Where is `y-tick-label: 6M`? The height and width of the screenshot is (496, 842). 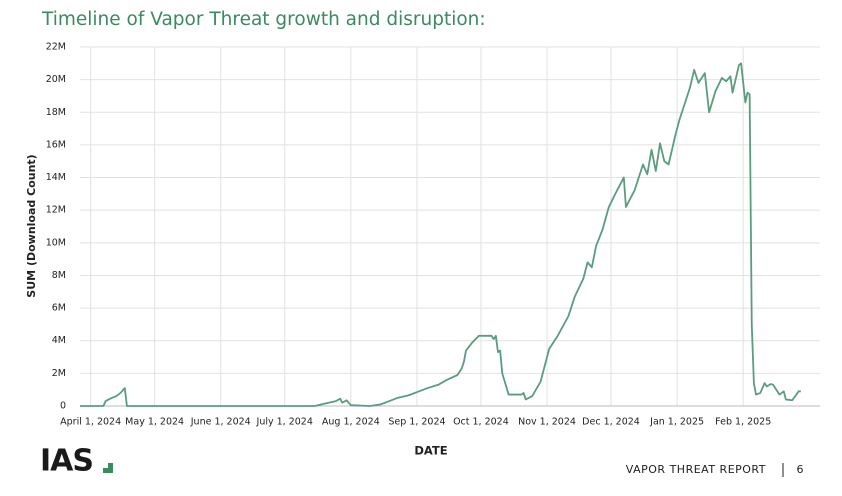 y-tick-label: 6M is located at coordinates (59, 308).